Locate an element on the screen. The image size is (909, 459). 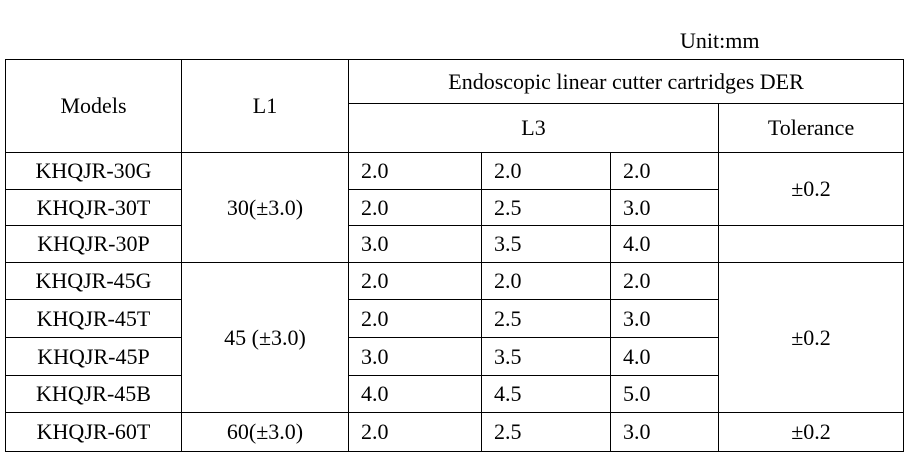
l3-cell: 5.0 is located at coordinates (664, 394).